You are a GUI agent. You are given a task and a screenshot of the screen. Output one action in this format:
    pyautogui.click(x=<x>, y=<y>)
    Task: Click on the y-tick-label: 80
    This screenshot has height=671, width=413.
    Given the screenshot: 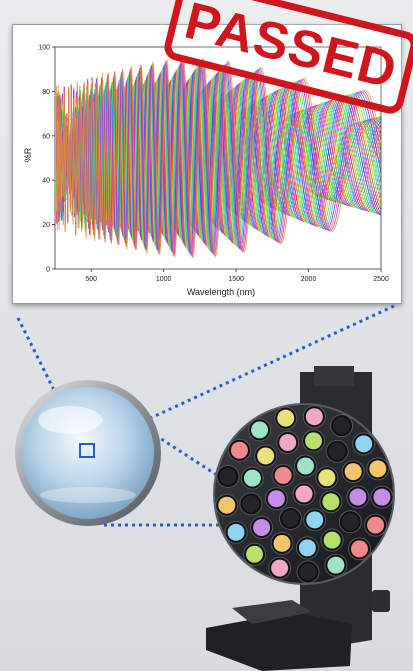 What is the action you would take?
    pyautogui.click(x=46, y=92)
    